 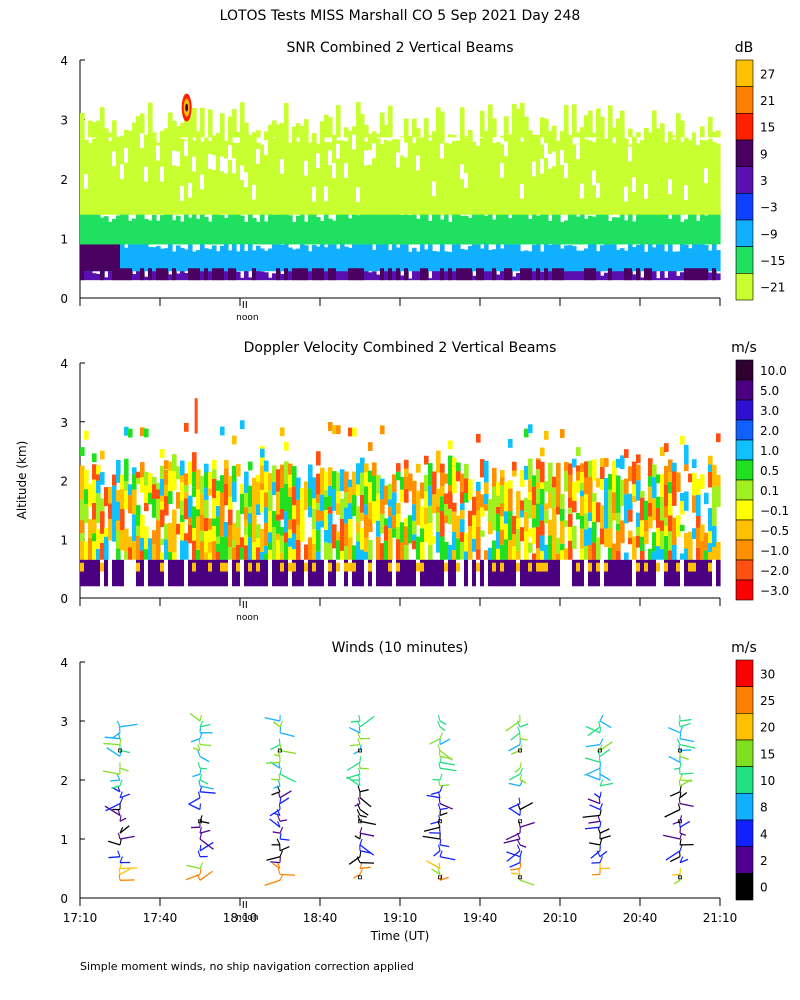 I want to click on colorbar-label: 15, so click(x=767, y=754).